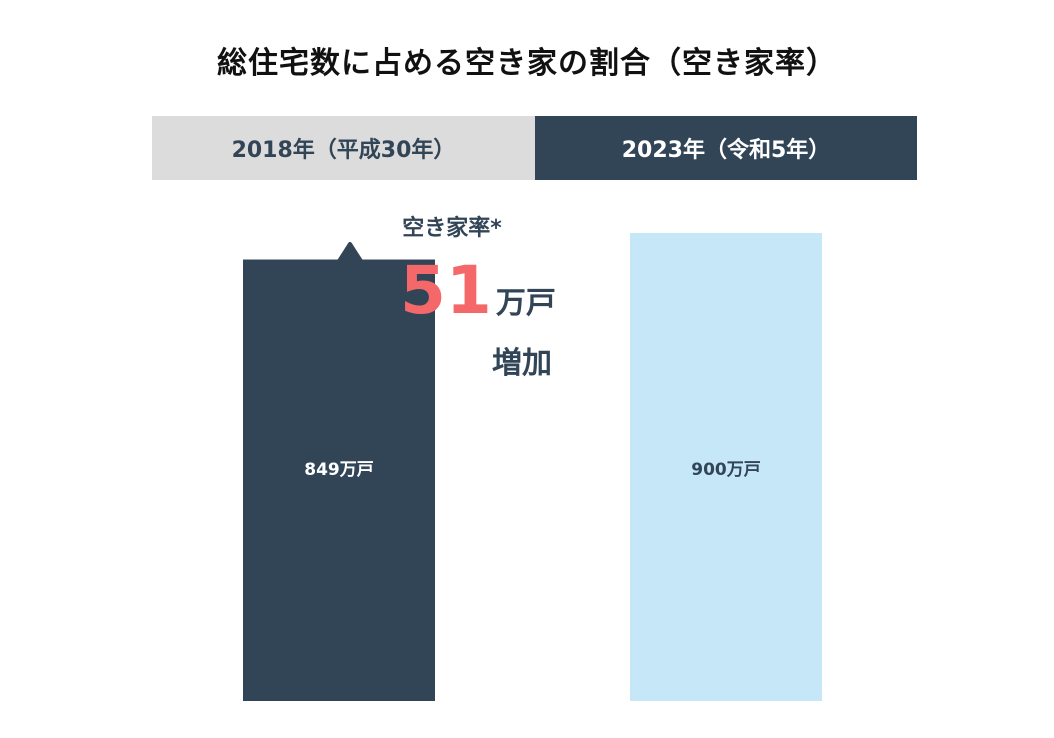  Describe the element at coordinates (339, 470) in the screenshot. I see `bar-label-2018: 849万戸` at that location.